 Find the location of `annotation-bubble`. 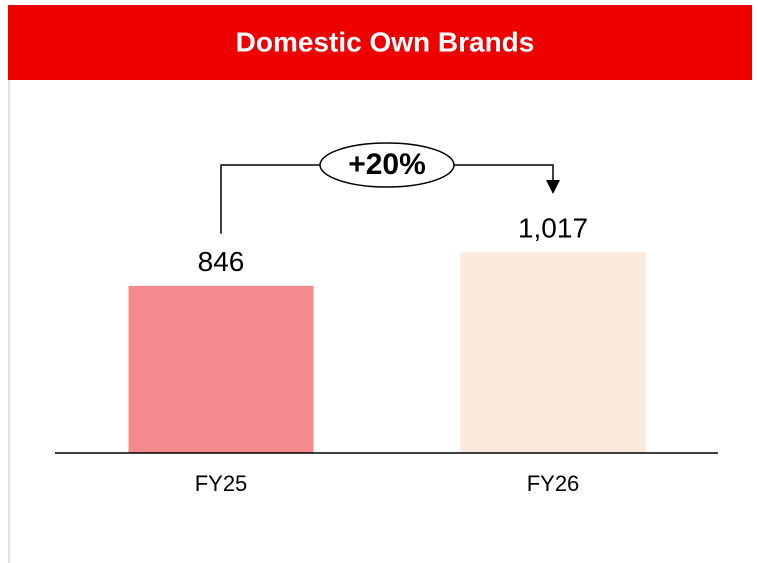

annotation-bubble is located at coordinates (387, 165).